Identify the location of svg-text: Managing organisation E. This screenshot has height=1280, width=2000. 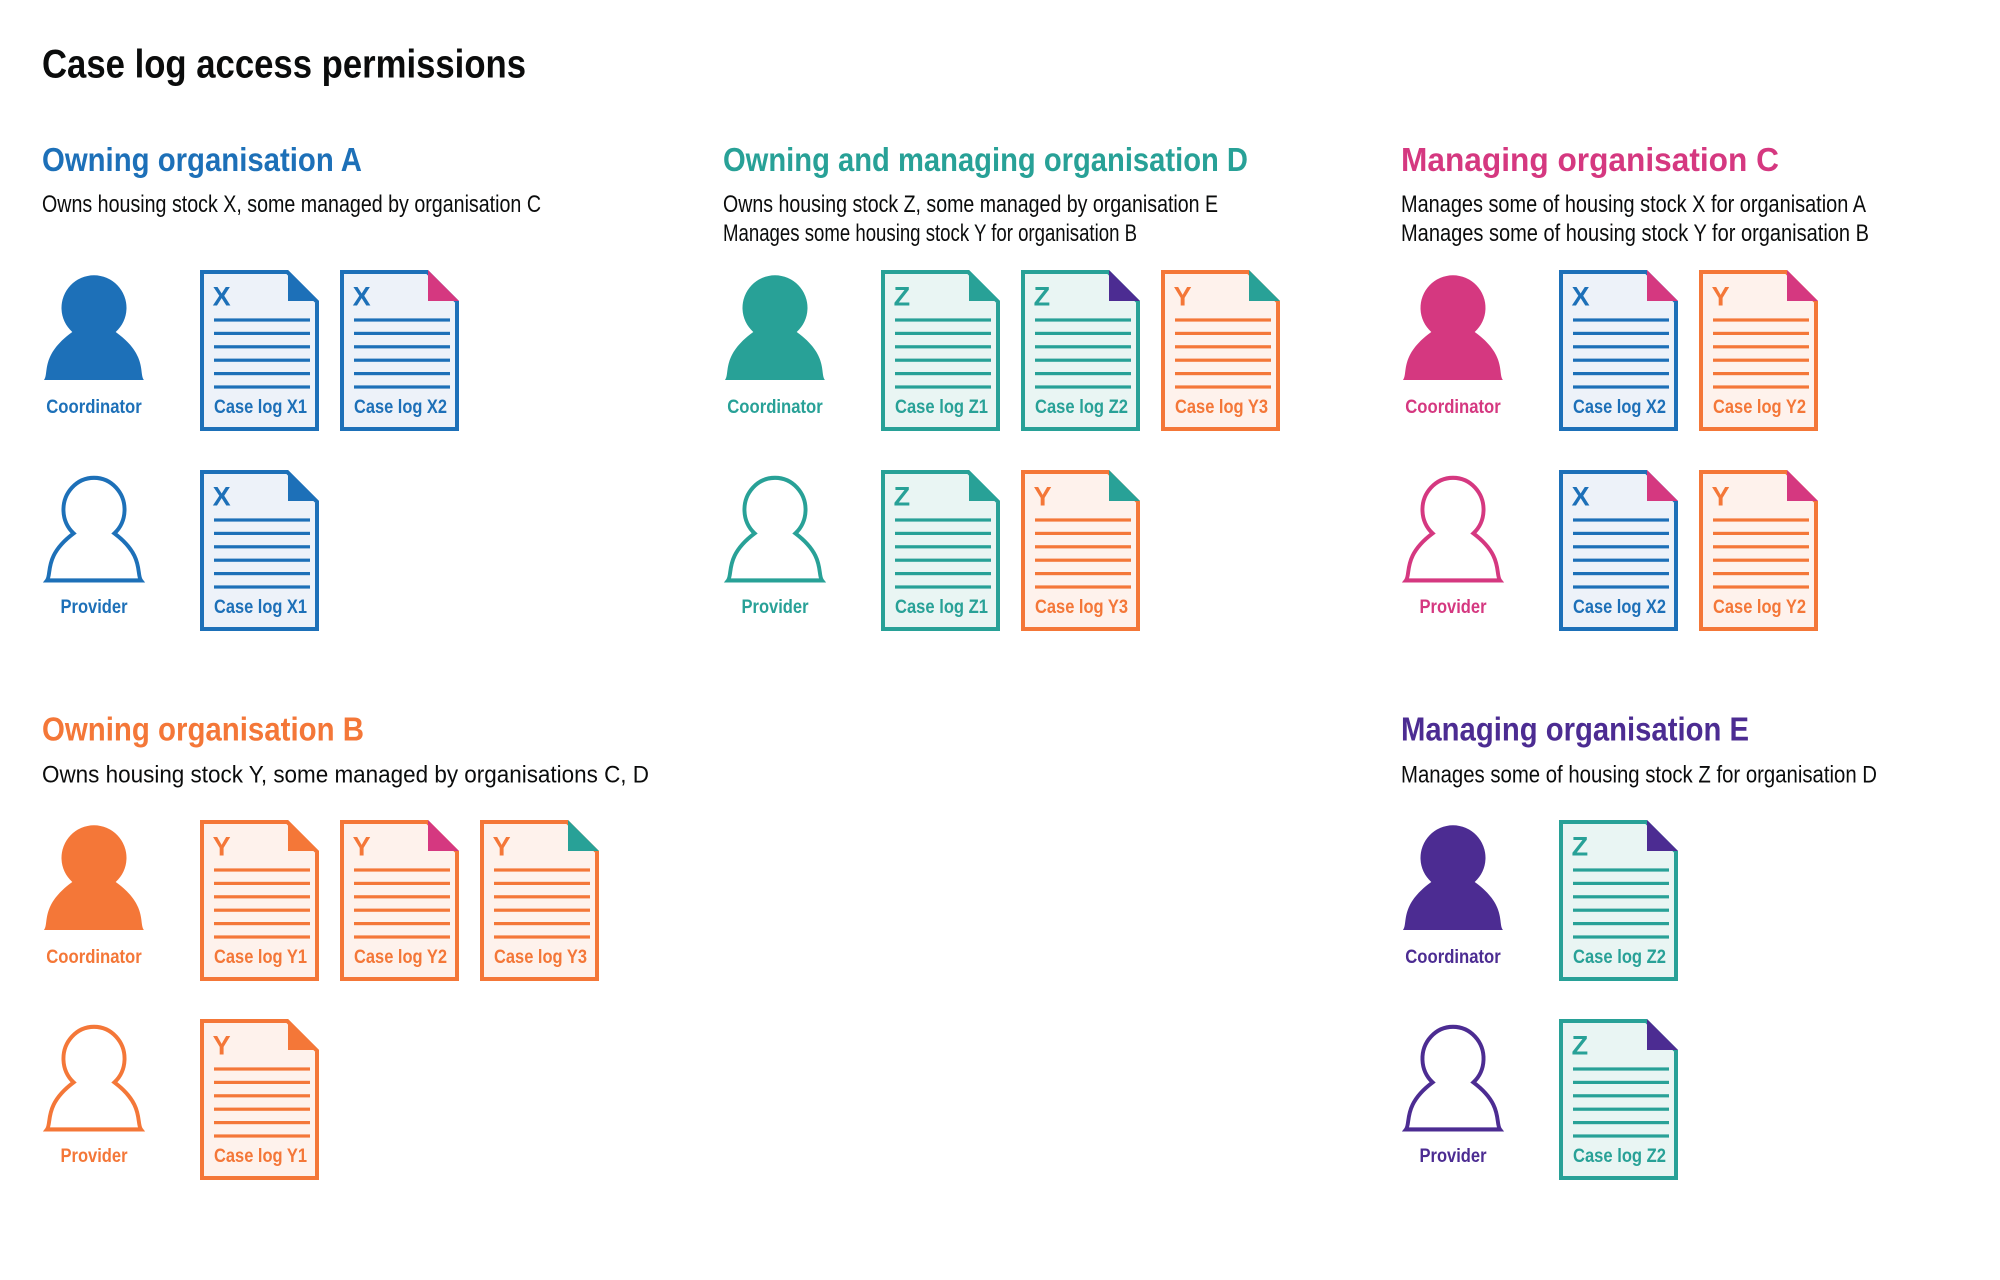
(1575, 729).